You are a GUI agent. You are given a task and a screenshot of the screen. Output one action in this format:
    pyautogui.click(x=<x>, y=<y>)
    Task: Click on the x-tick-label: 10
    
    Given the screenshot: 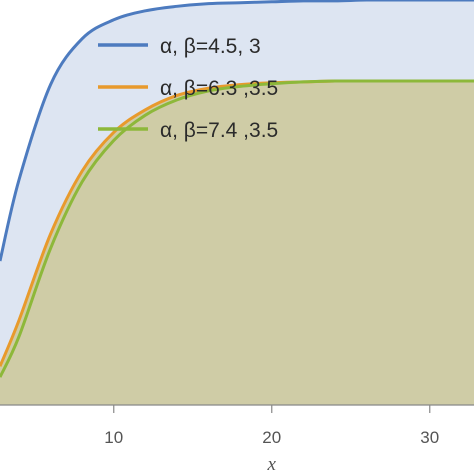 What is the action you would take?
    pyautogui.click(x=113, y=437)
    